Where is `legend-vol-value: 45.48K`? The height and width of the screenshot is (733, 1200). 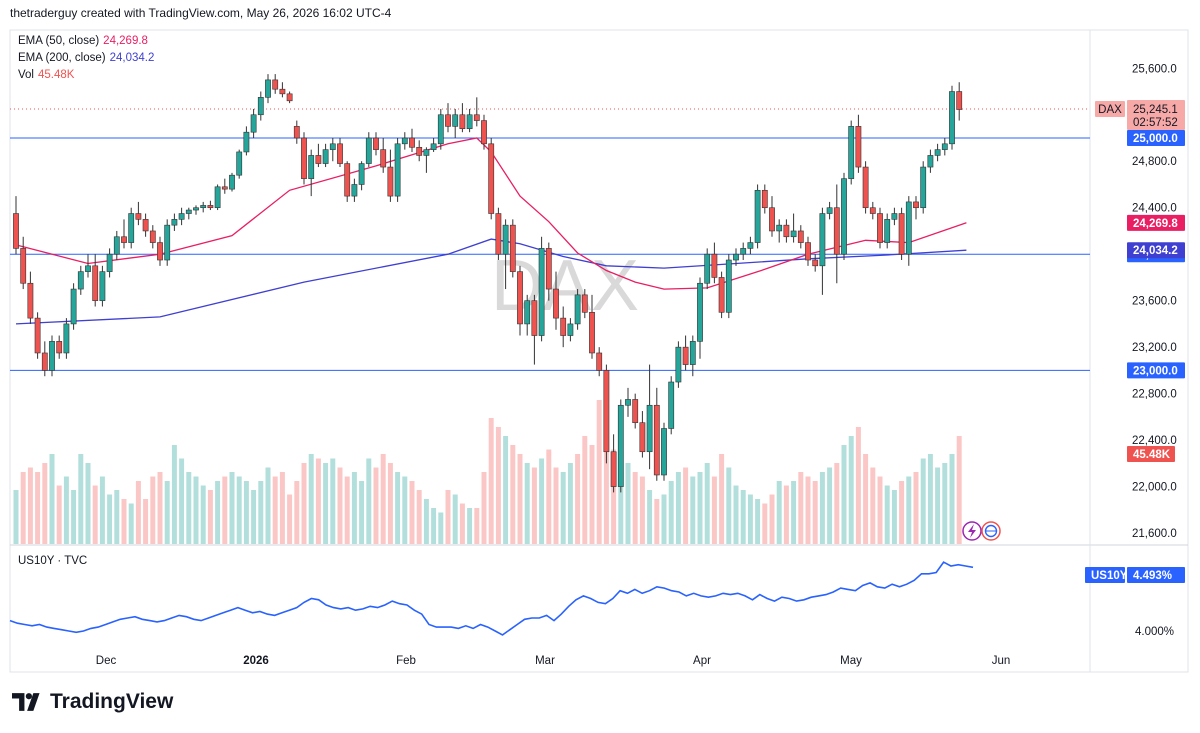
legend-vol-value: 45.48K is located at coordinates (56, 75).